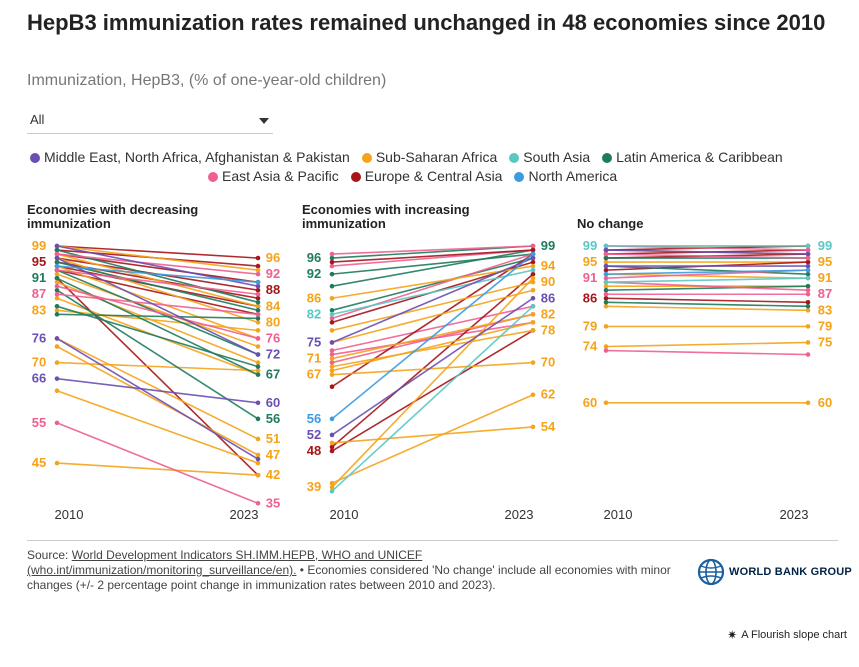 The width and height of the screenshot is (859, 667). I want to click on x-tick-label: 2023, so click(794, 514).